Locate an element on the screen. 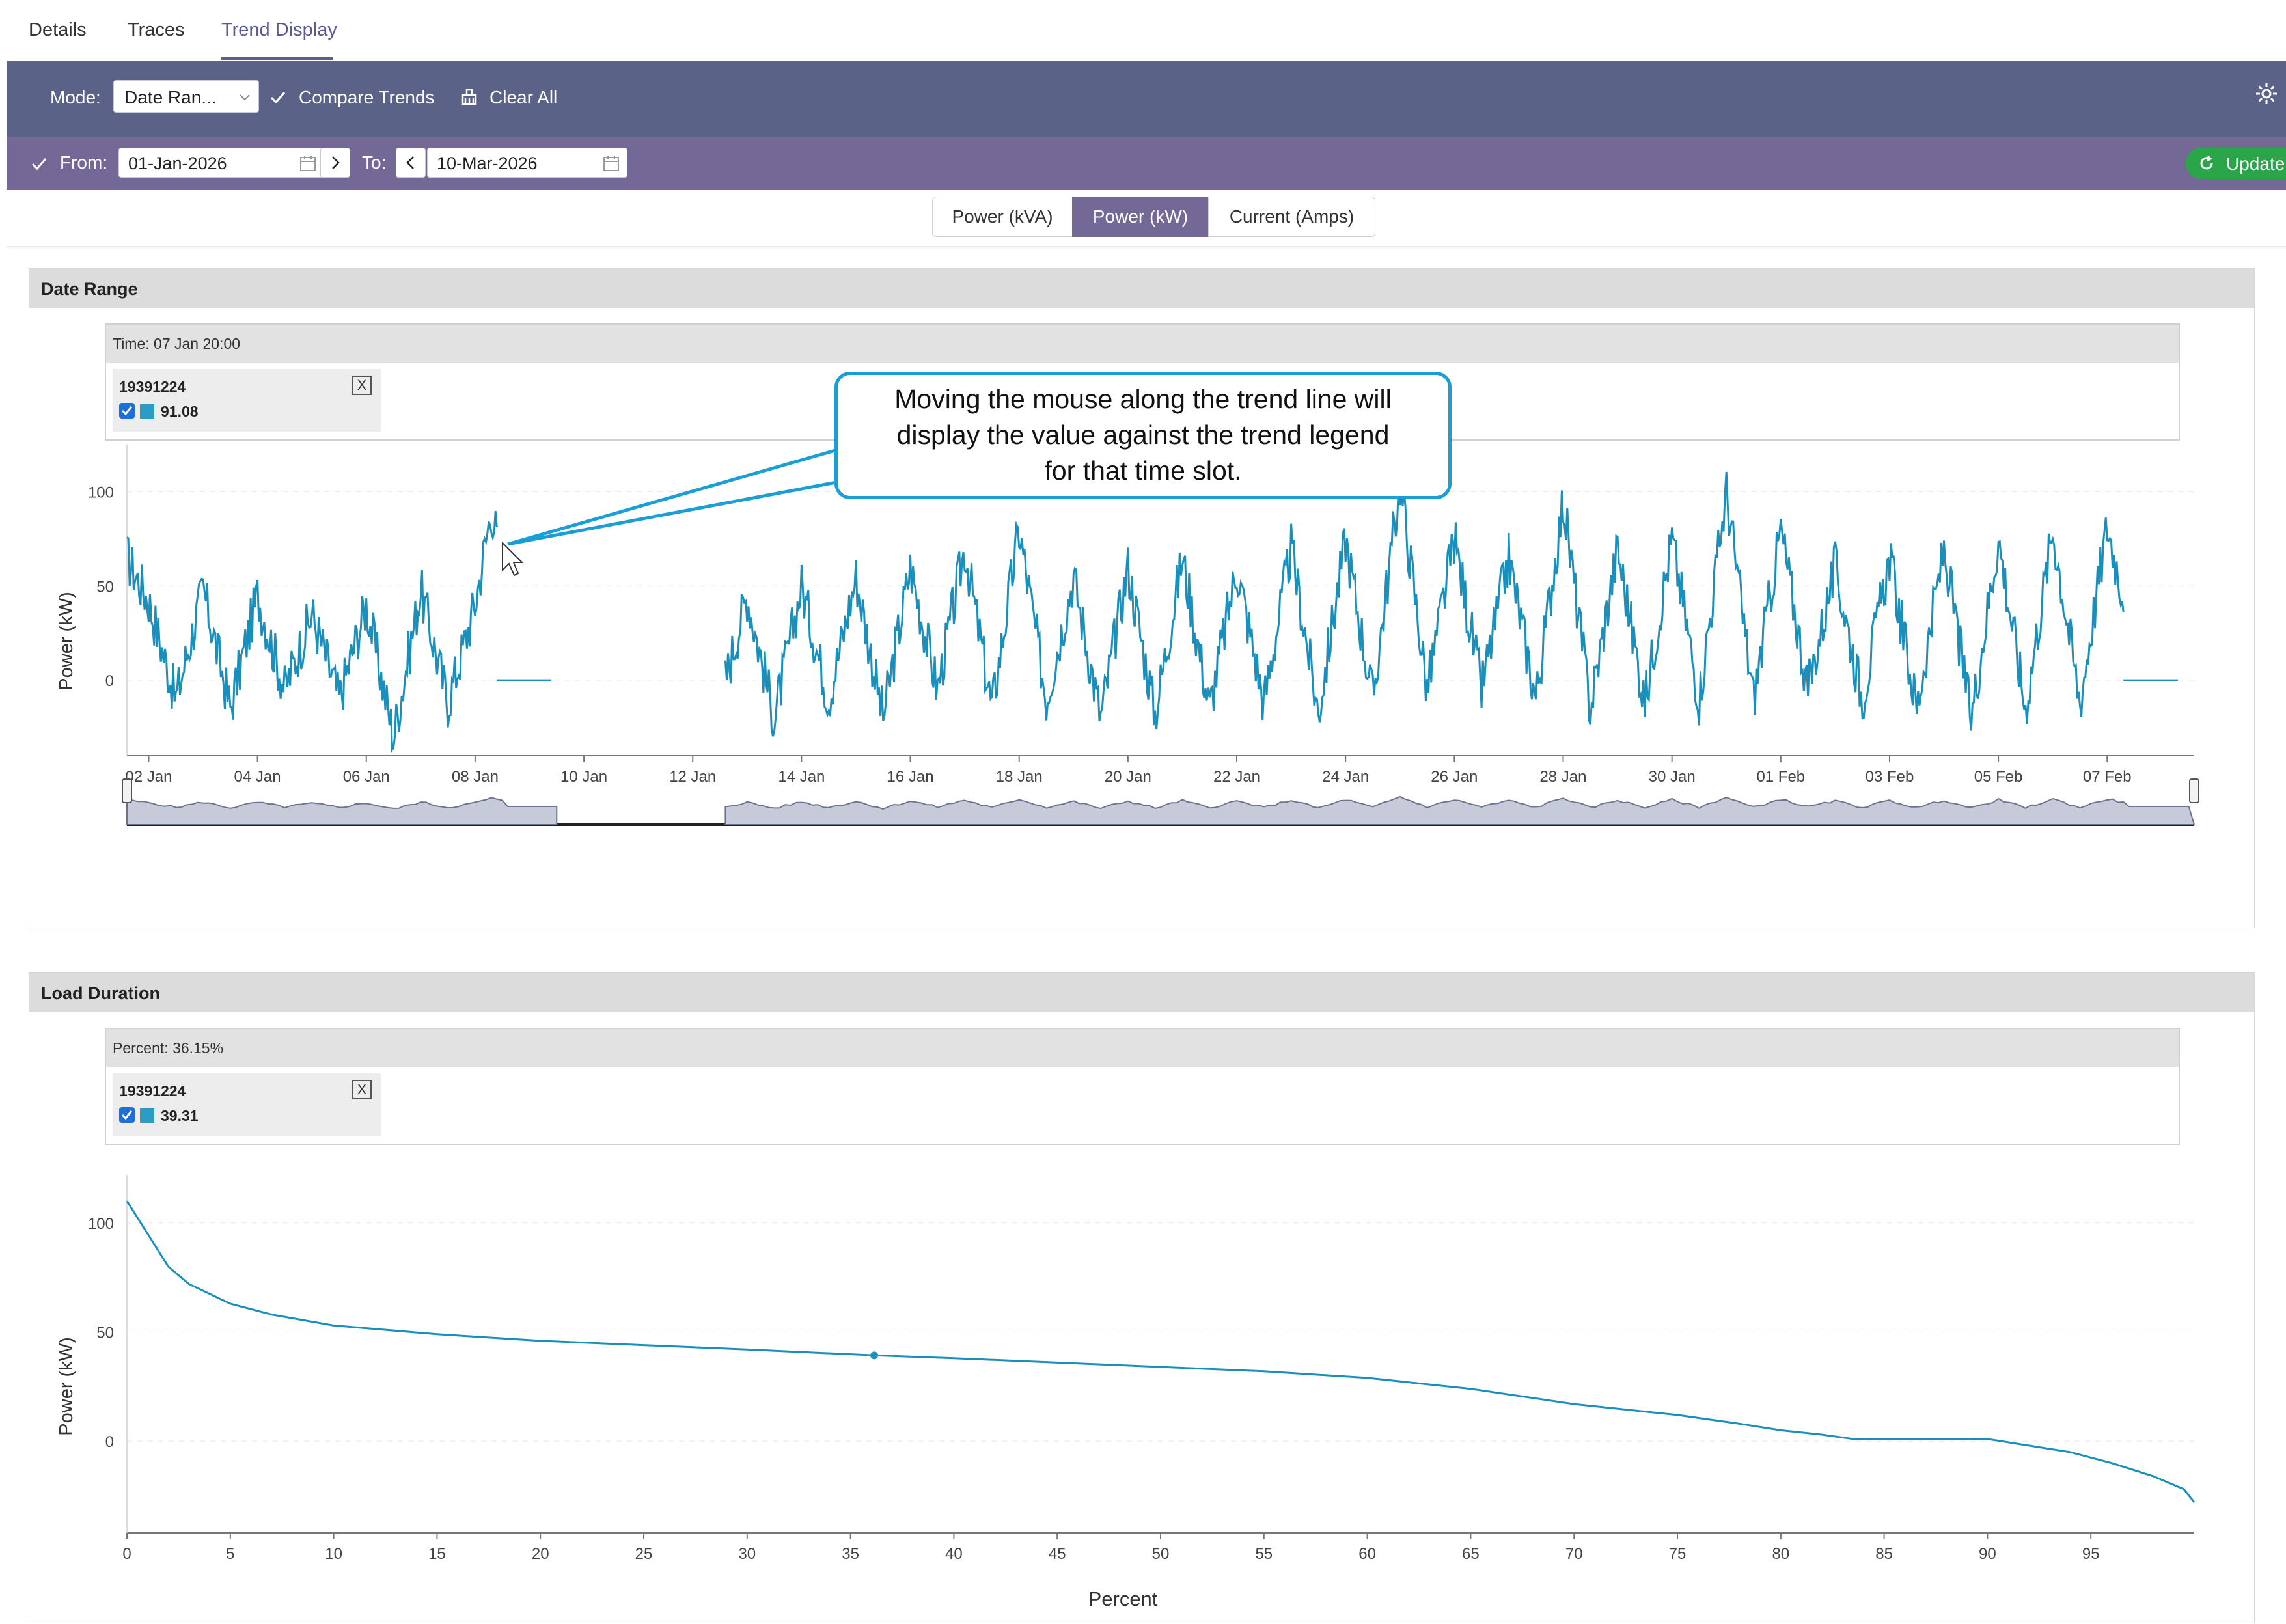 The height and width of the screenshot is (1624, 2286). tab-bar: Details Traces Trend Display is located at coordinates (1143, 31).